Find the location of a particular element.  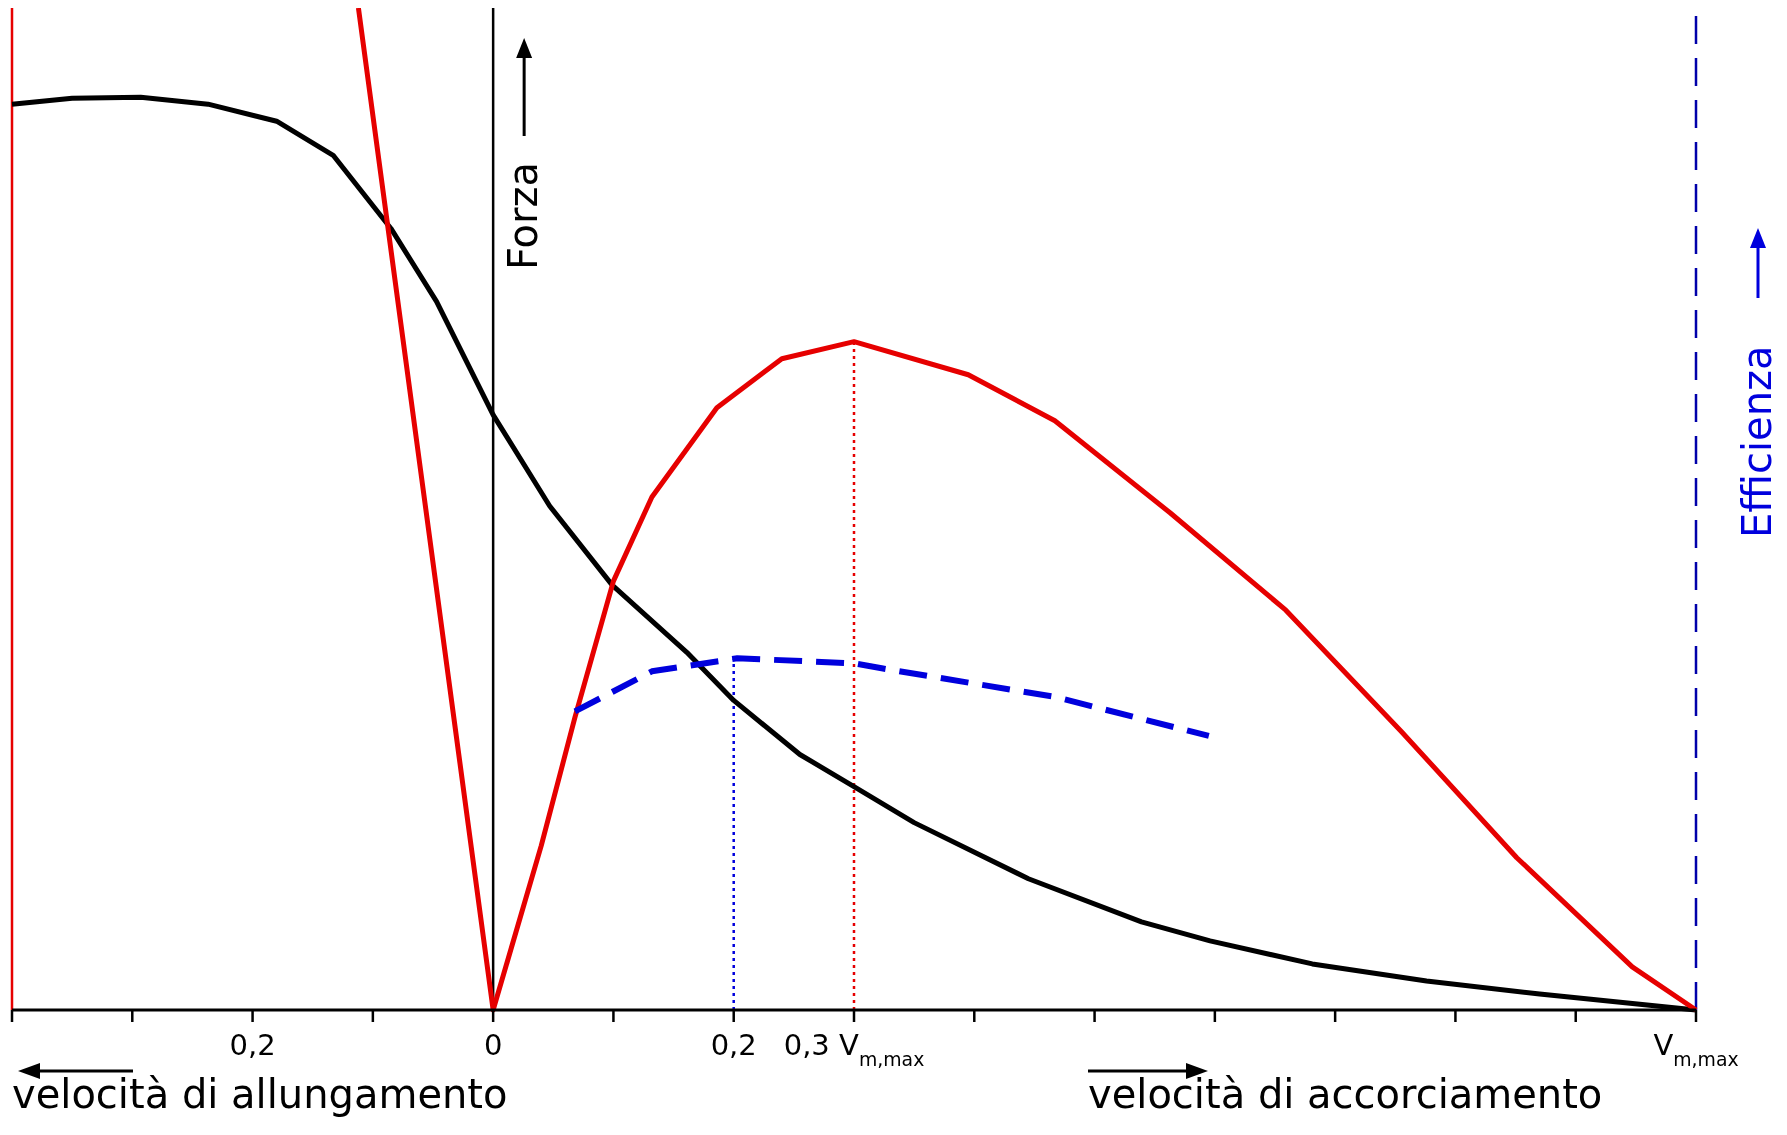

text: velocità di accorciamento is located at coordinates (1345, 1094).